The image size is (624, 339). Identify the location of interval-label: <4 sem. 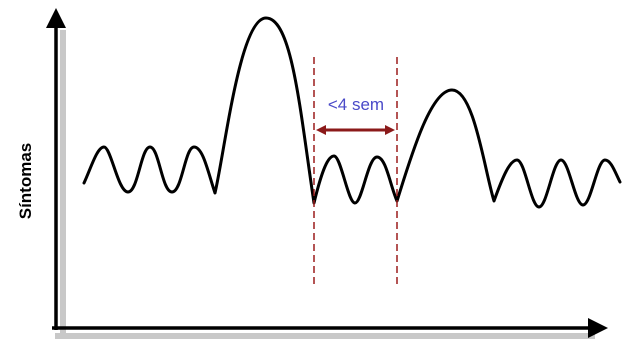
(356, 104).